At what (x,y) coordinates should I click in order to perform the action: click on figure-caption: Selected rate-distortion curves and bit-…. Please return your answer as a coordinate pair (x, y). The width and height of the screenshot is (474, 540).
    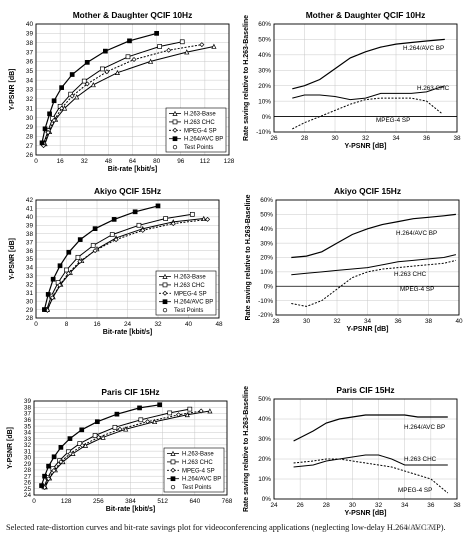
    Looking at the image, I should click on (226, 527).